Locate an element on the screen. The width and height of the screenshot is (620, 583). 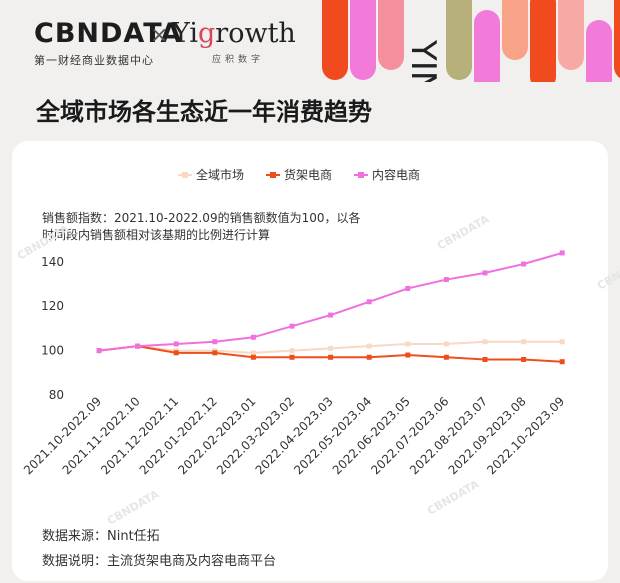
legend-item-all-market: 全域市场 is located at coordinates (211, 174).